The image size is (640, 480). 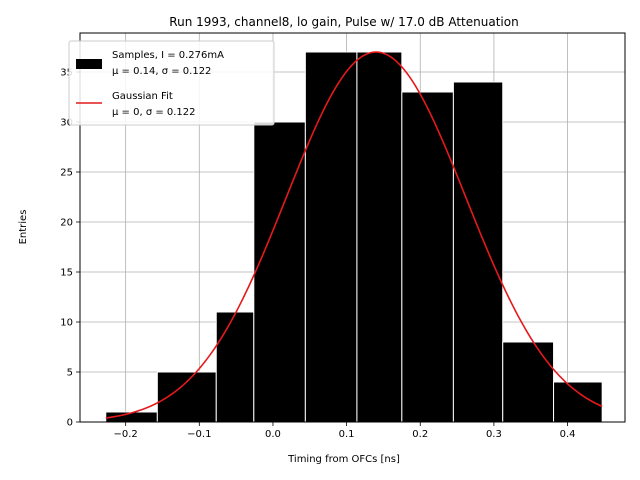 I want to click on x-tick-label: 0.3, so click(x=494, y=434).